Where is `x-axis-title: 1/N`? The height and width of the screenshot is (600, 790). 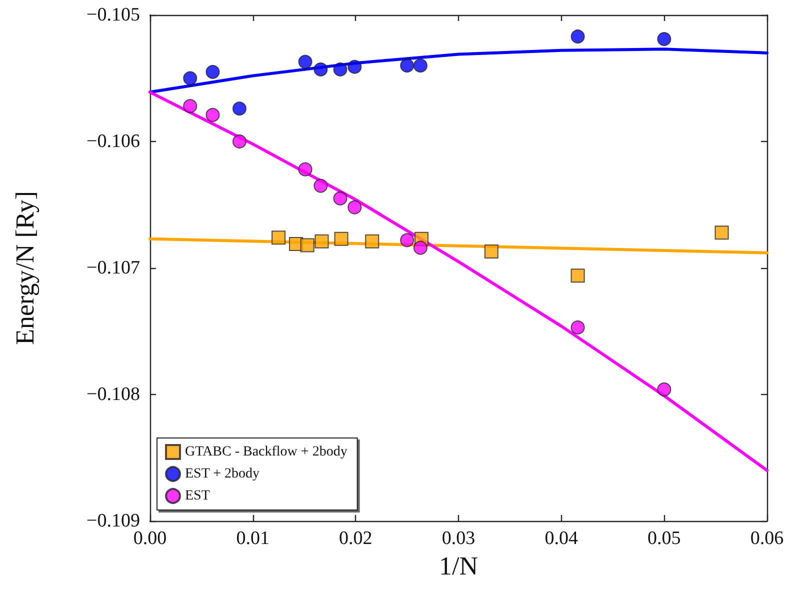 x-axis-title: 1/N is located at coordinates (458, 566).